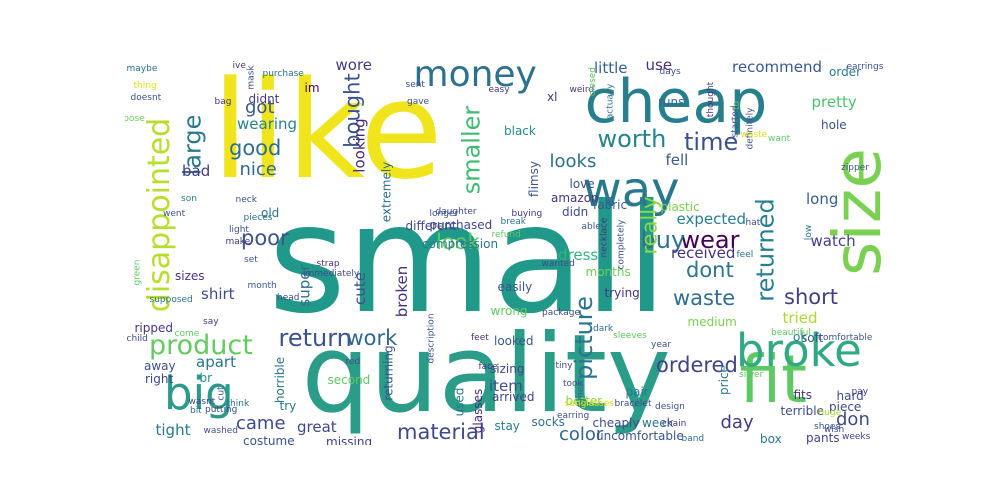 The height and width of the screenshot is (500, 1000). What do you see at coordinates (711, 142) in the screenshot?
I see `cloud-word: time` at bounding box center [711, 142].